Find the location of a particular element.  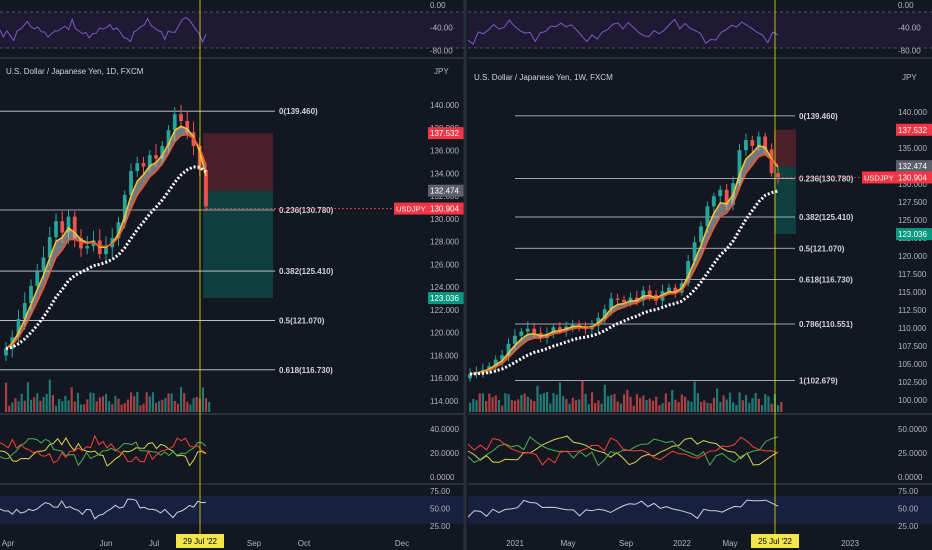

price-axis-tick: 135.000 is located at coordinates (912, 148).